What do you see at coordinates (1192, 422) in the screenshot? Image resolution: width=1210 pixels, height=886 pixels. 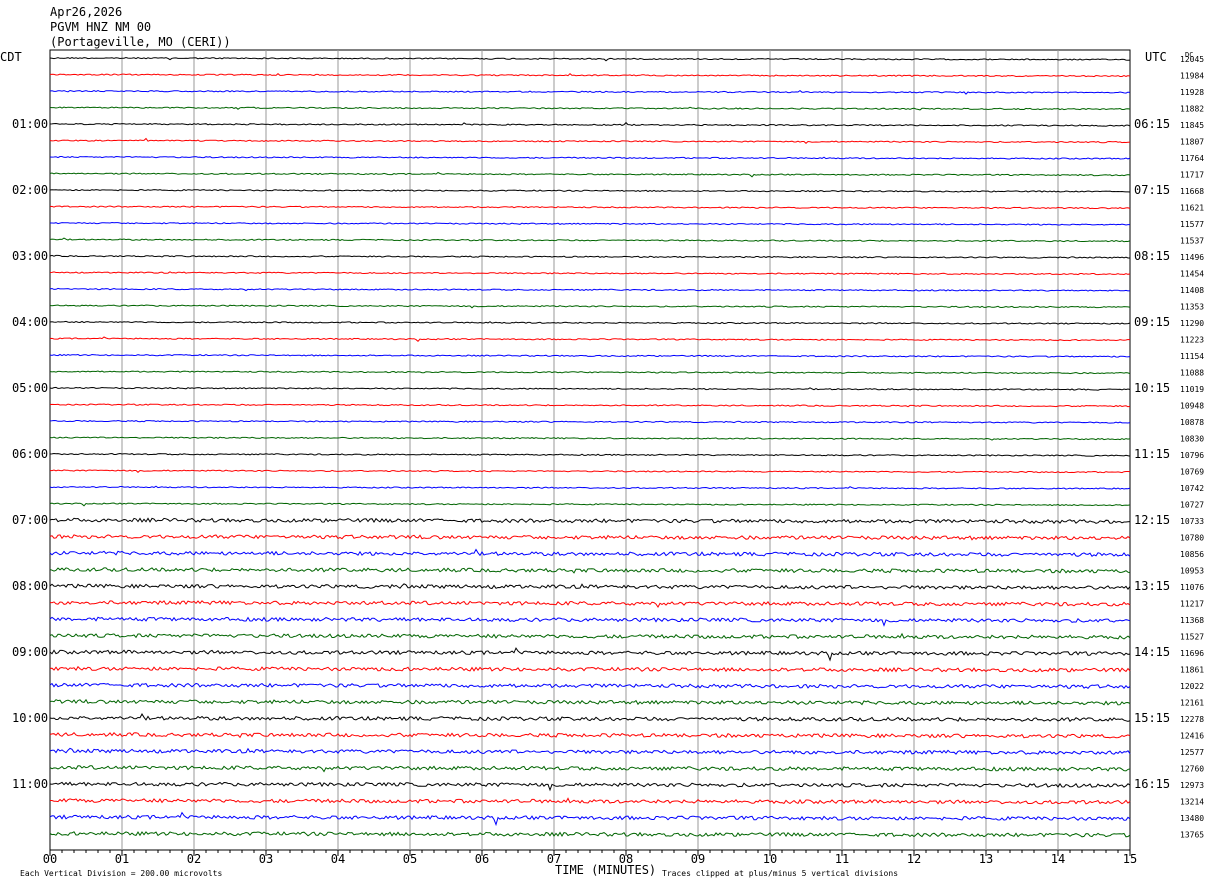 I see `dc-offset-label: 10878` at bounding box center [1192, 422].